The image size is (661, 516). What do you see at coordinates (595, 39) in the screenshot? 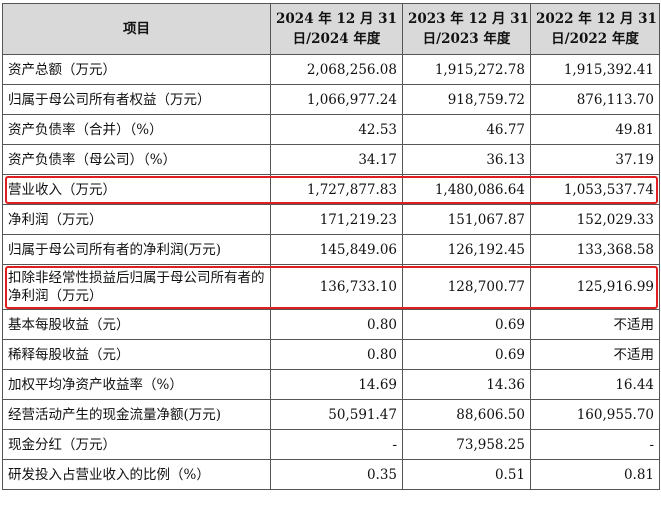
I see `header-2022-line2: 日/2022 年度` at bounding box center [595, 39].